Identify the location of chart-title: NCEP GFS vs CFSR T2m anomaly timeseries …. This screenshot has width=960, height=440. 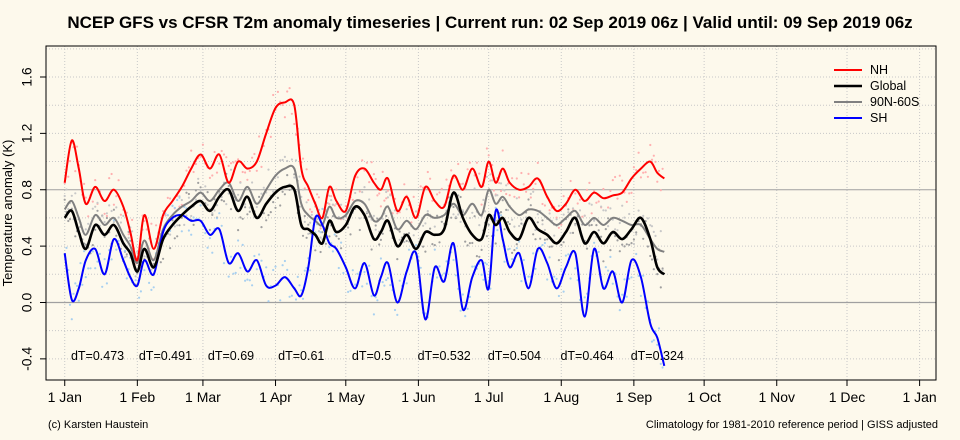
(489, 22).